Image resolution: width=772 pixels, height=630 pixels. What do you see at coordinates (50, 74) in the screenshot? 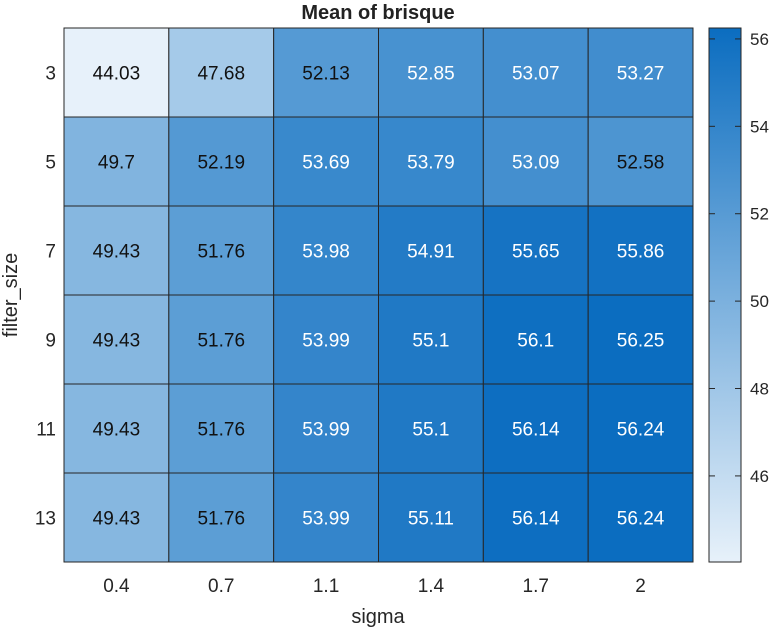
I see `y-tick-label: 3` at bounding box center [50, 74].